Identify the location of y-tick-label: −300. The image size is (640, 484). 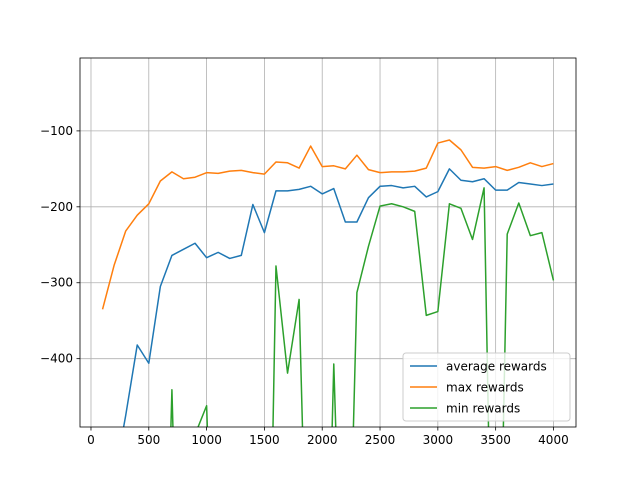
(56, 283).